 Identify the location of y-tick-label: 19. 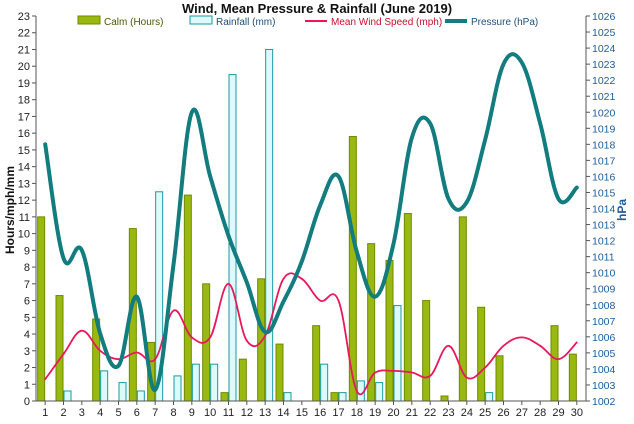
(24, 84).